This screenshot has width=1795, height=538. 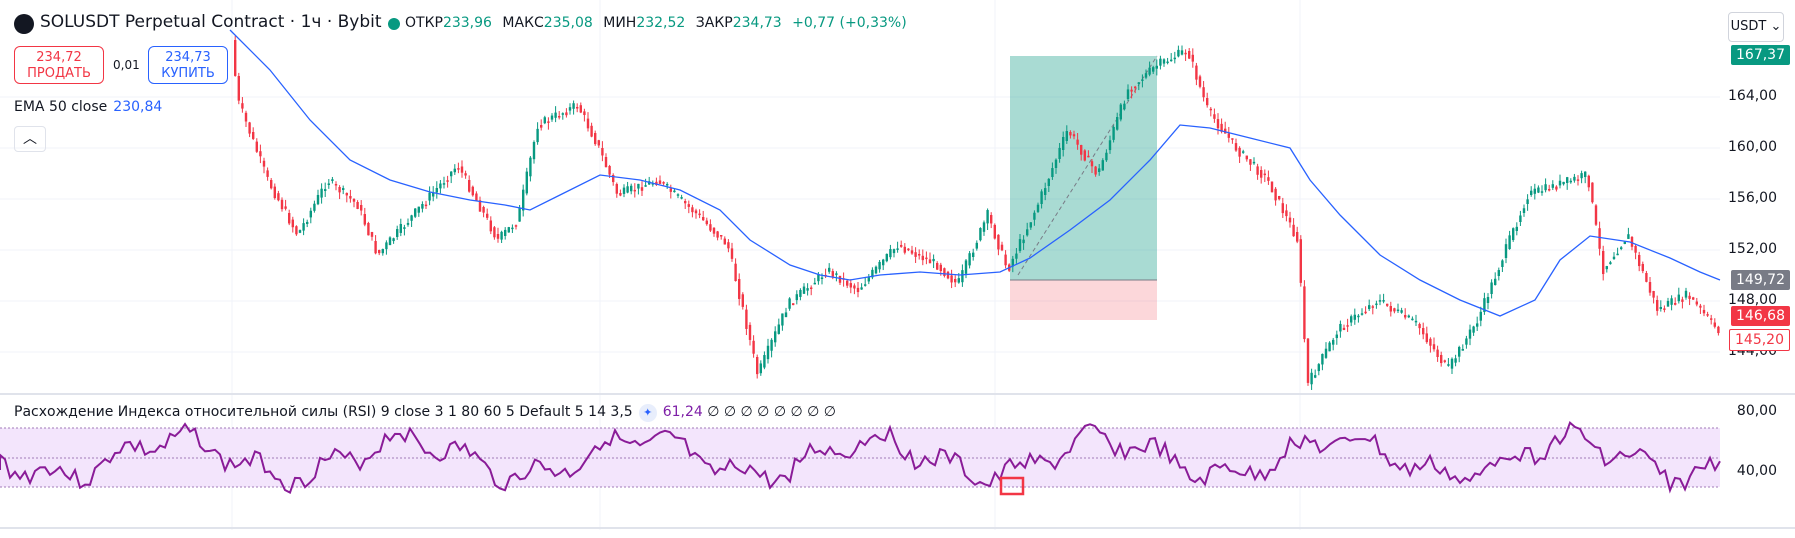 What do you see at coordinates (394, 24) in the screenshot?
I see `market-status-icon` at bounding box center [394, 24].